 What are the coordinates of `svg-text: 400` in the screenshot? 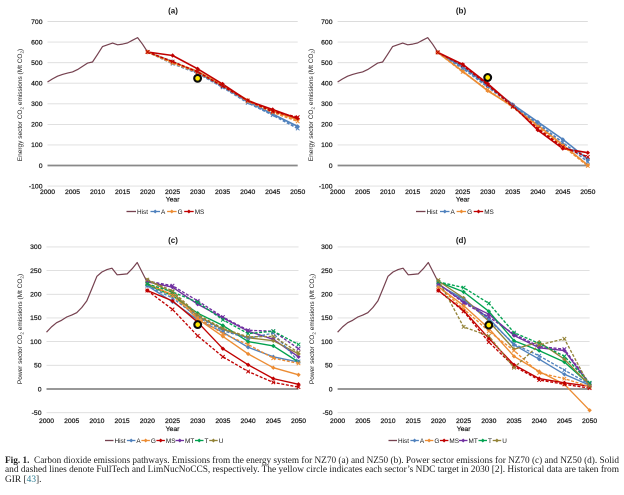 It's located at (327, 84).